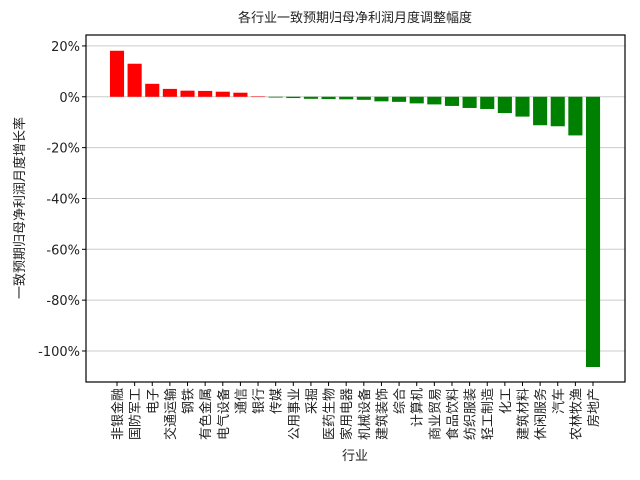 This screenshot has width=640, height=480. Describe the element at coordinates (355, 18) in the screenshot. I see `chart-title: 各行业一致预期归母净利润月度调整幅度` at that location.